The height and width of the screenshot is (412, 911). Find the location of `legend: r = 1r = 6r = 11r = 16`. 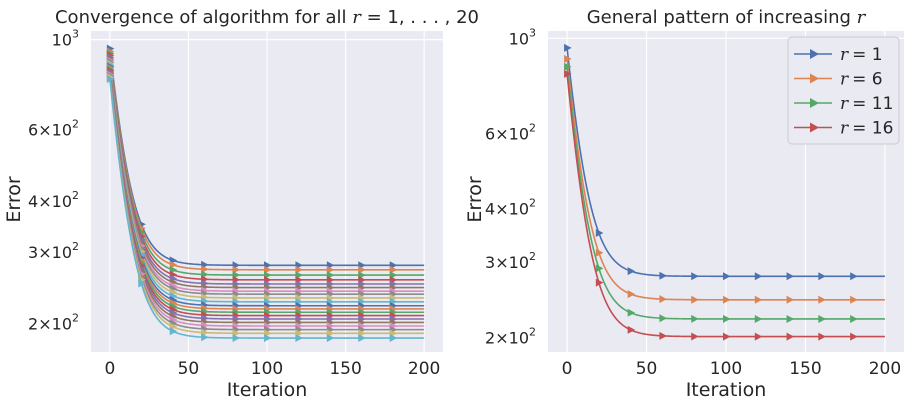

legend: r = 1r = 6r = 11r = 16 is located at coordinates (843, 90).